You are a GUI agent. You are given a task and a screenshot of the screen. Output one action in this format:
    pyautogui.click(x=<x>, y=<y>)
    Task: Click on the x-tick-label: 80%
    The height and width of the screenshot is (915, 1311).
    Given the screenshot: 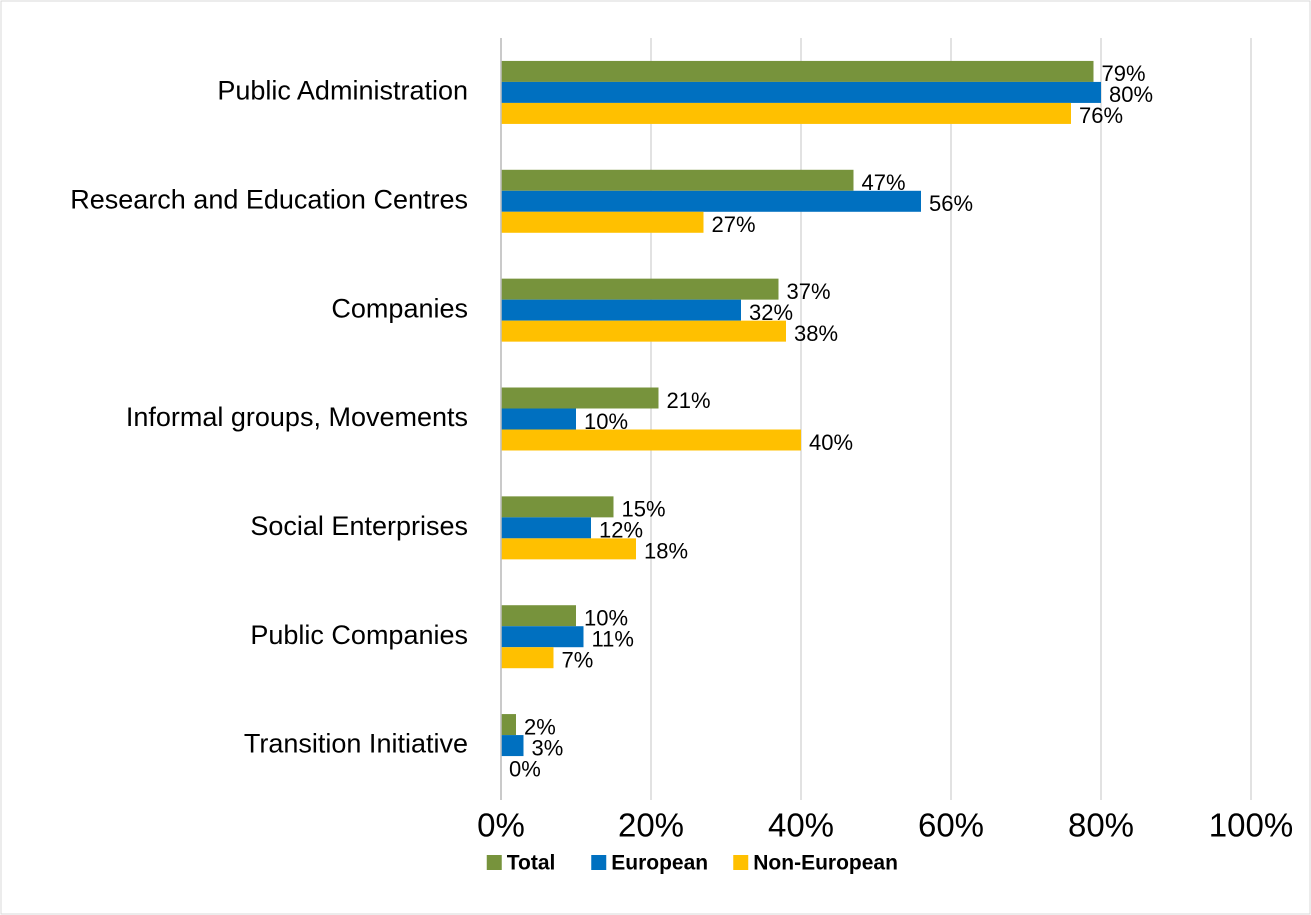 What is the action you would take?
    pyautogui.click(x=1101, y=825)
    